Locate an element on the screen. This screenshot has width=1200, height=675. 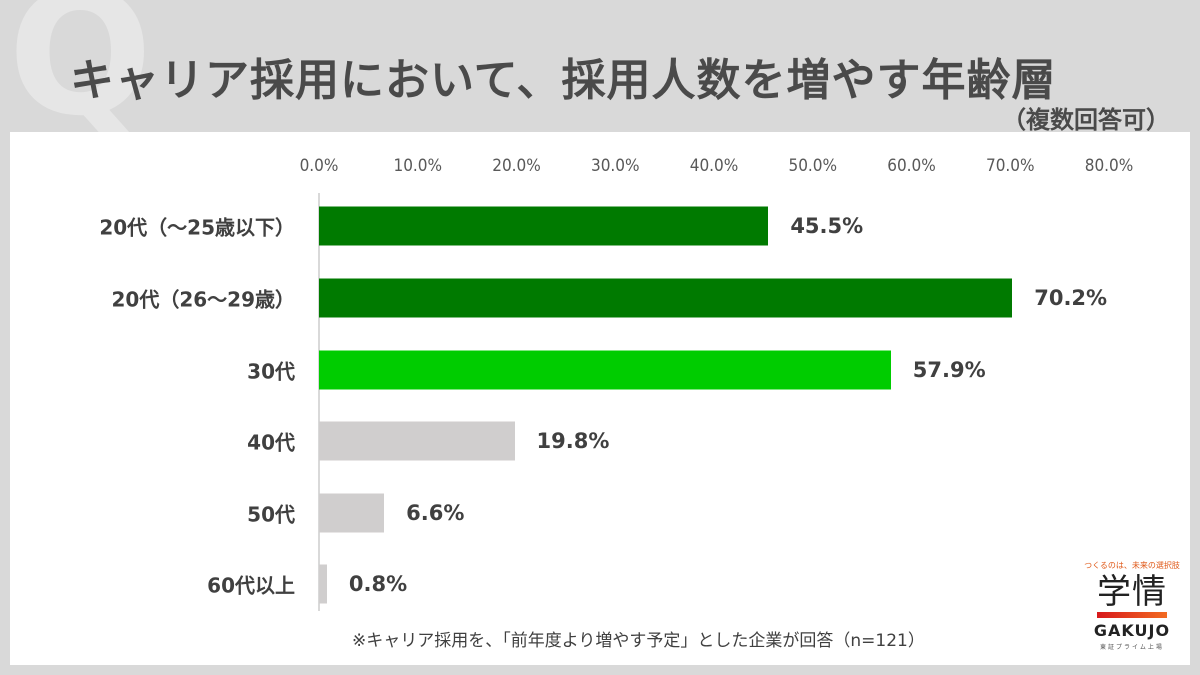
category-label: 30代 is located at coordinates (271, 371).